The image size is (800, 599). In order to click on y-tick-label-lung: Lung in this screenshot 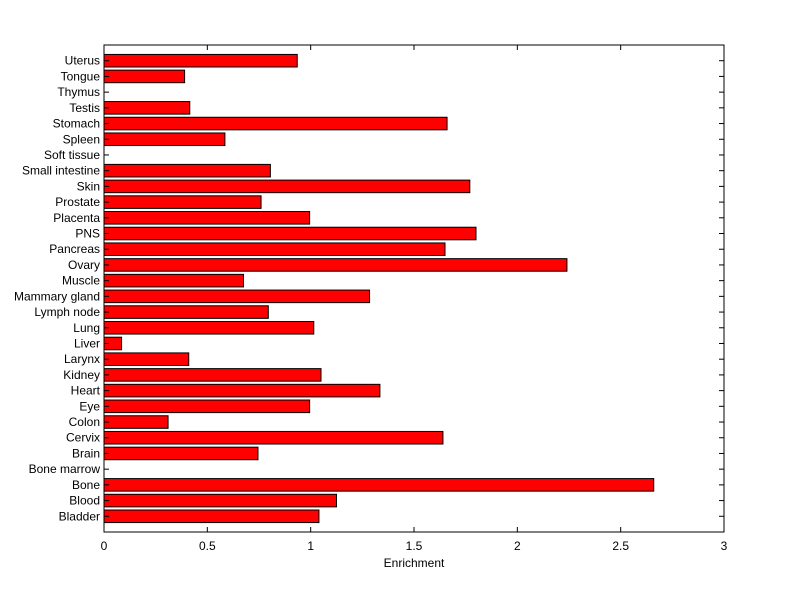, I will do `click(86, 328)`.